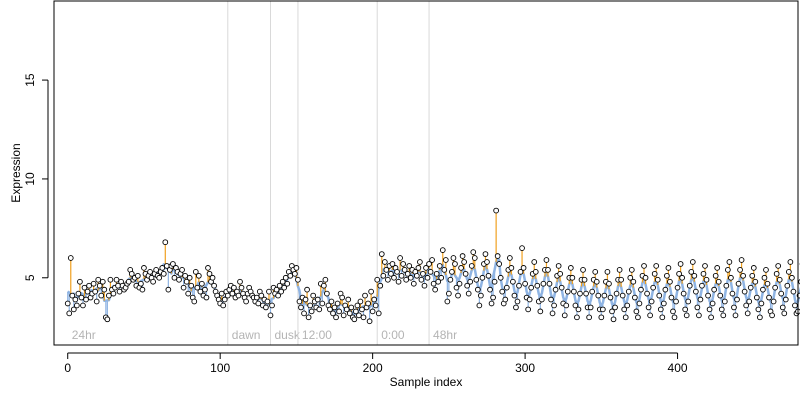  What do you see at coordinates (317, 335) in the screenshot?
I see `period-label: 12:00` at bounding box center [317, 335].